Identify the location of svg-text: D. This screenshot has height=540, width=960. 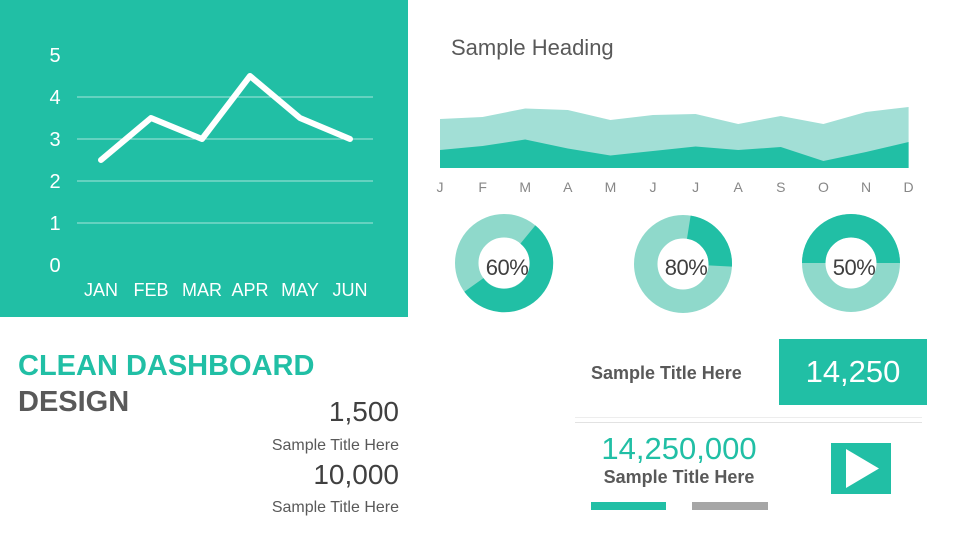
(909, 187).